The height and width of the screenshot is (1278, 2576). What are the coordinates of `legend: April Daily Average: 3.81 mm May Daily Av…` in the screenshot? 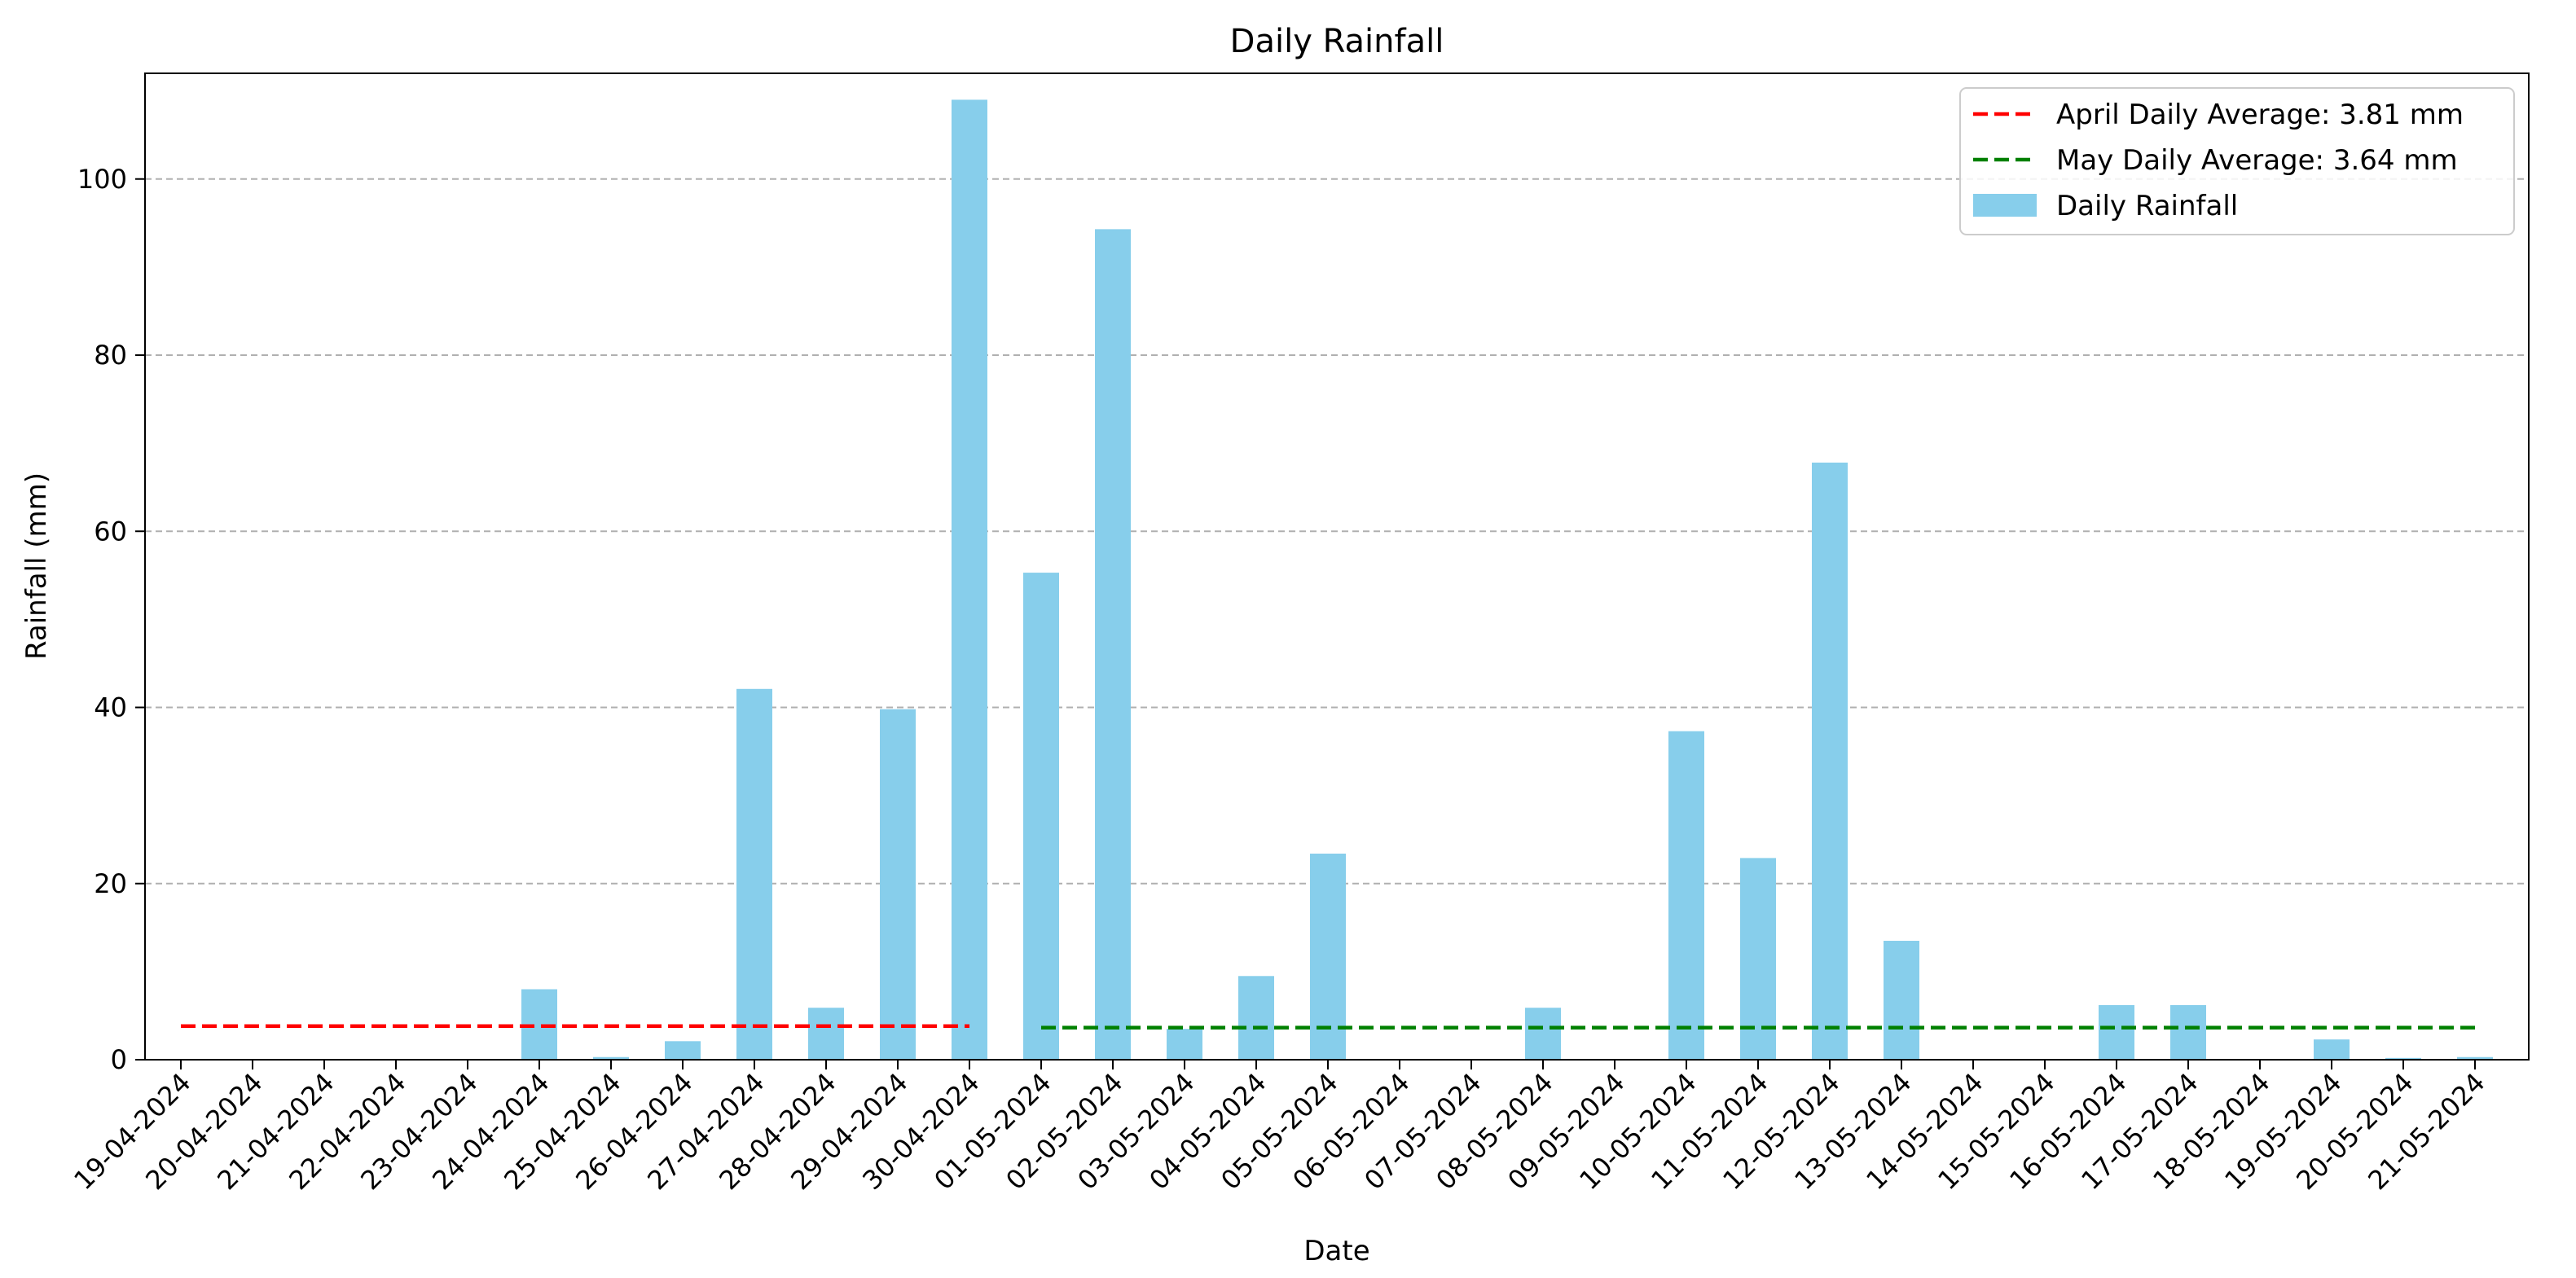 It's located at (2237, 161).